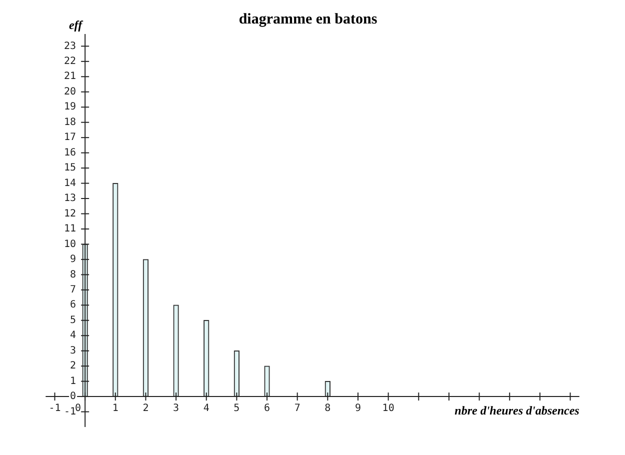 The image size is (625, 455). What do you see at coordinates (54, 408) in the screenshot?
I see `x-tick-label: -1` at bounding box center [54, 408].